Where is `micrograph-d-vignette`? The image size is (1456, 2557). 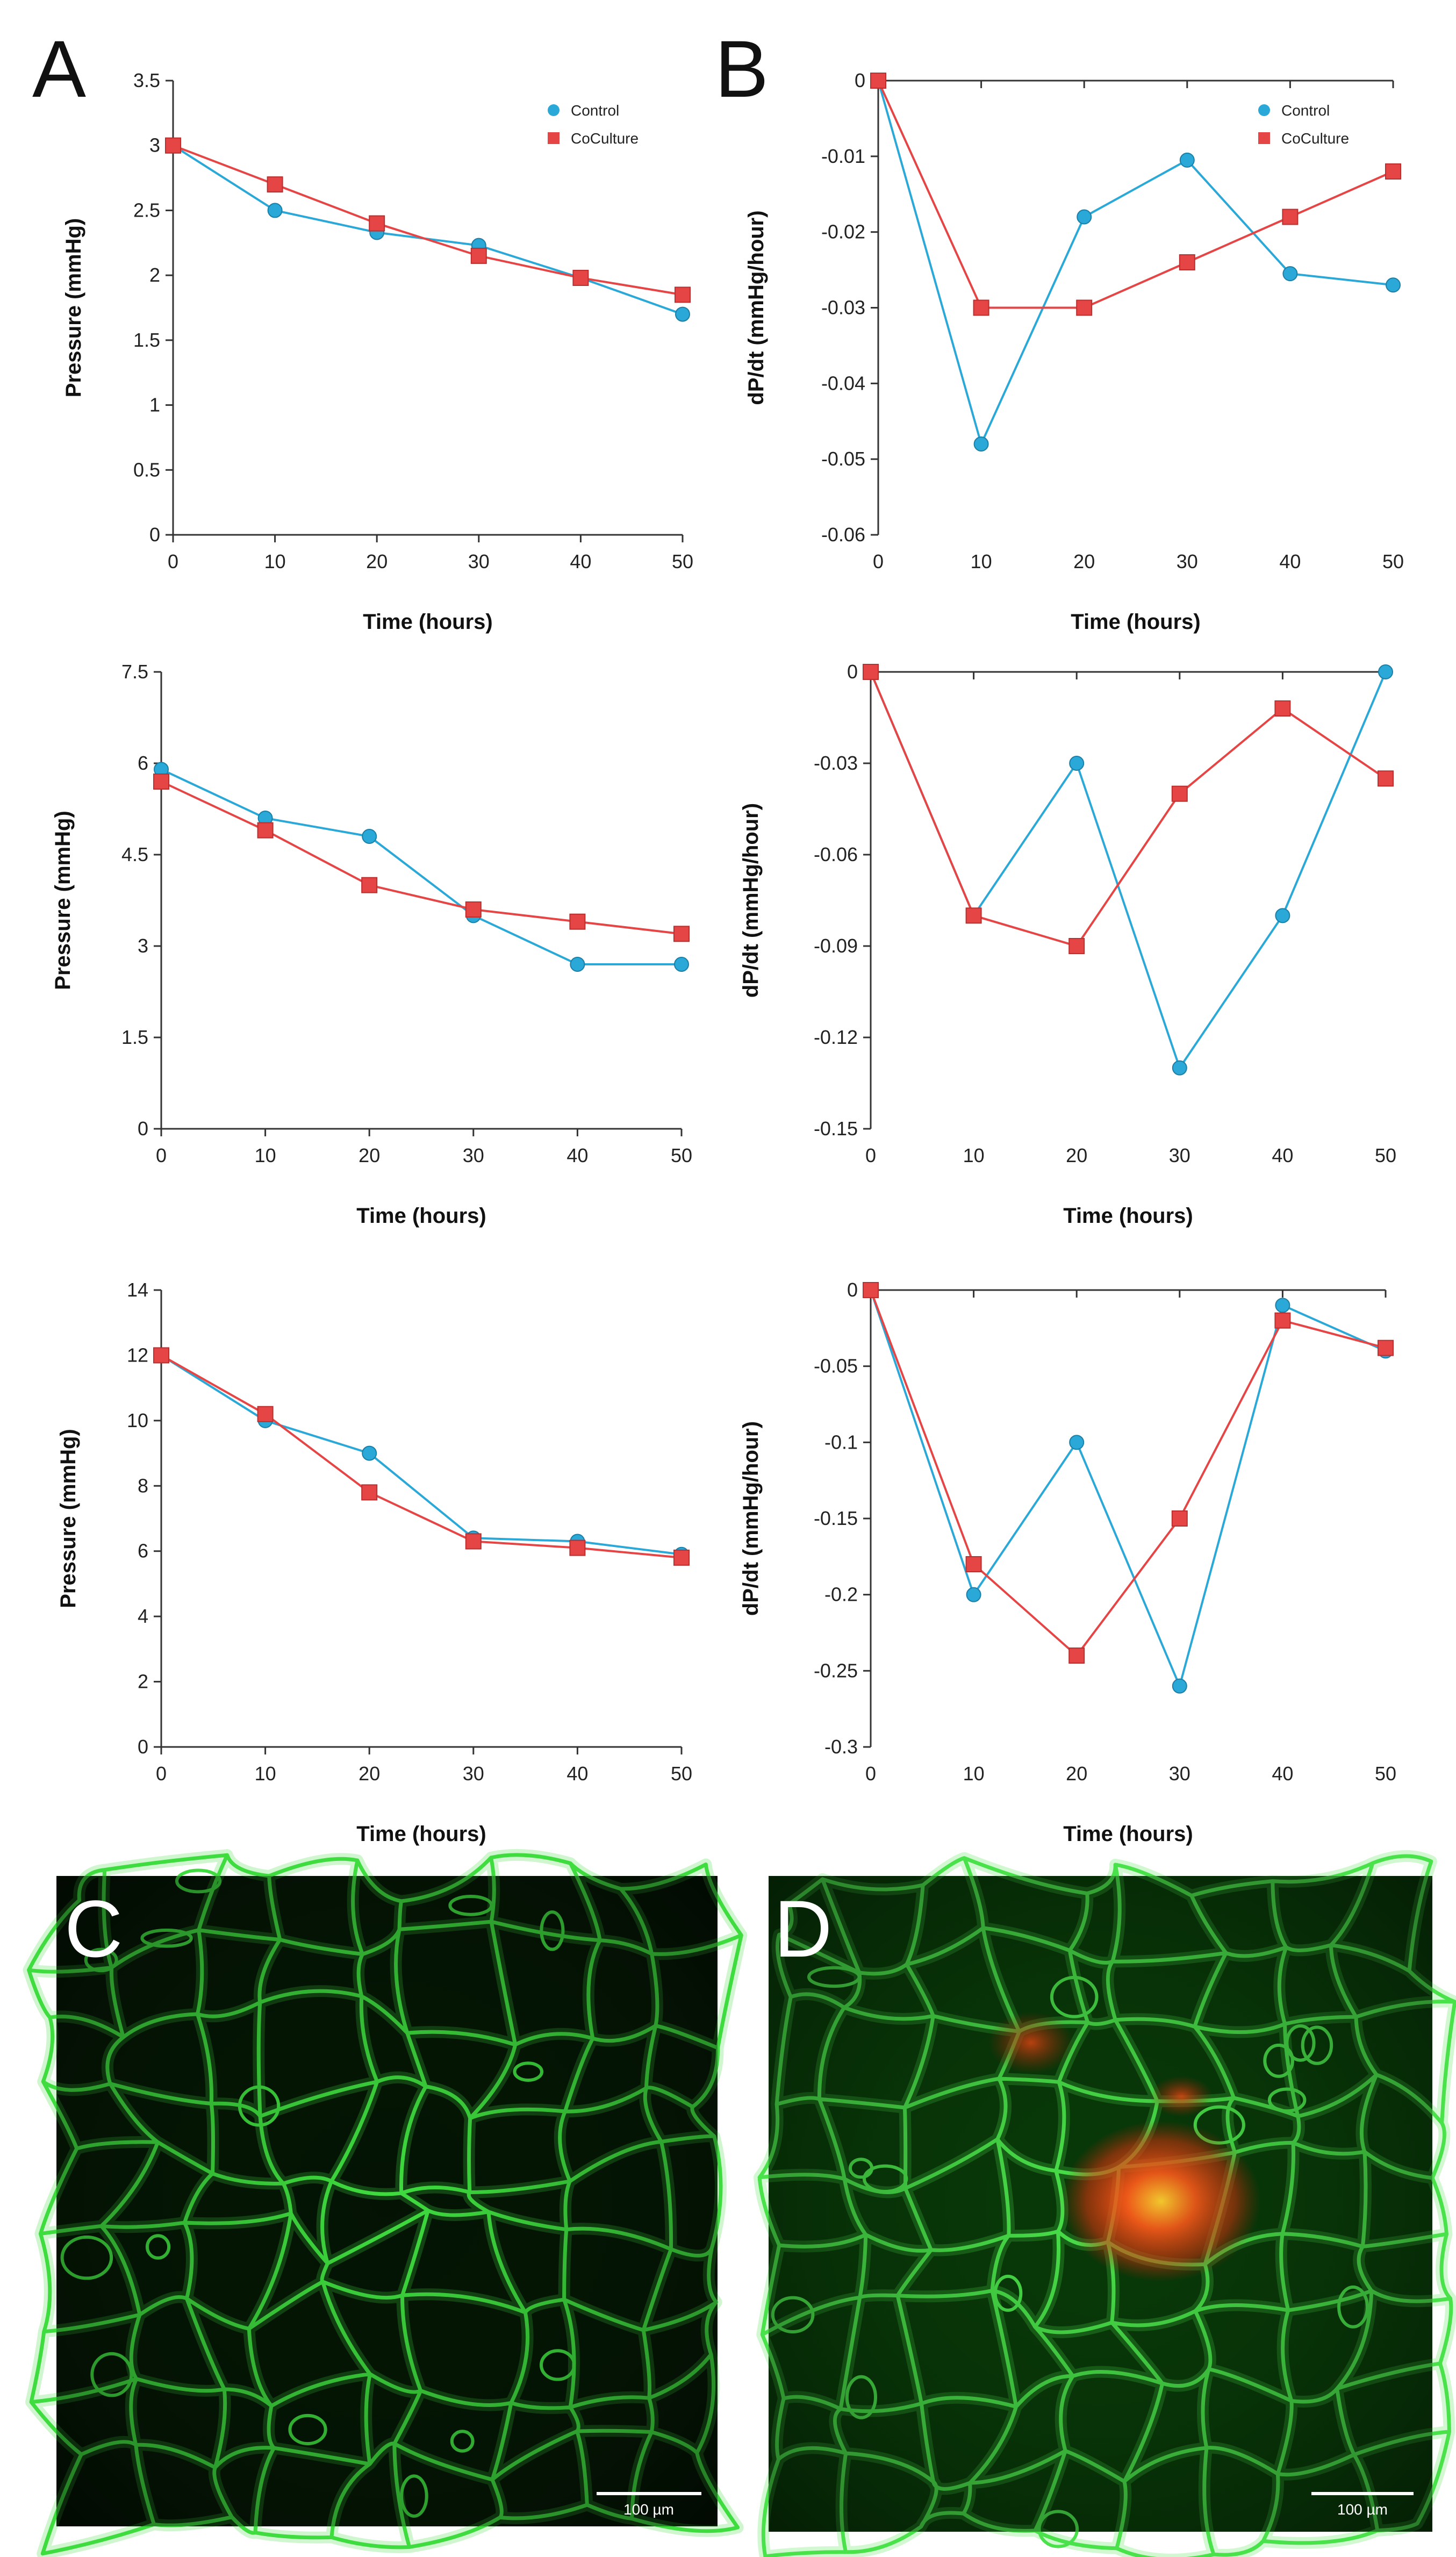 micrograph-d-vignette is located at coordinates (1100, 2204).